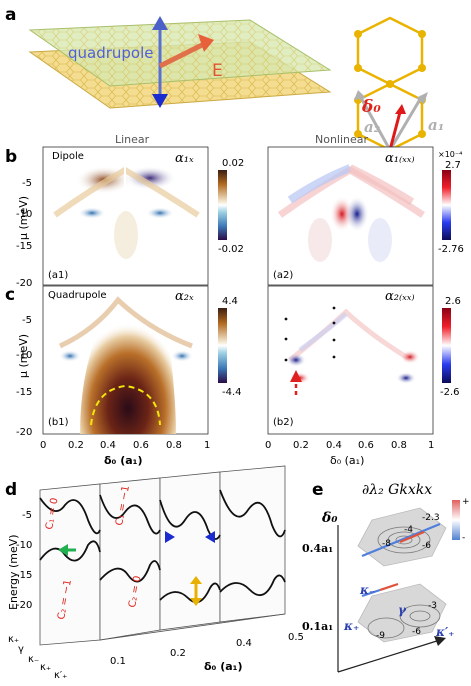  Describe the element at coordinates (283, 422) in the screenshot. I see `tag-b2: (b2)` at that location.